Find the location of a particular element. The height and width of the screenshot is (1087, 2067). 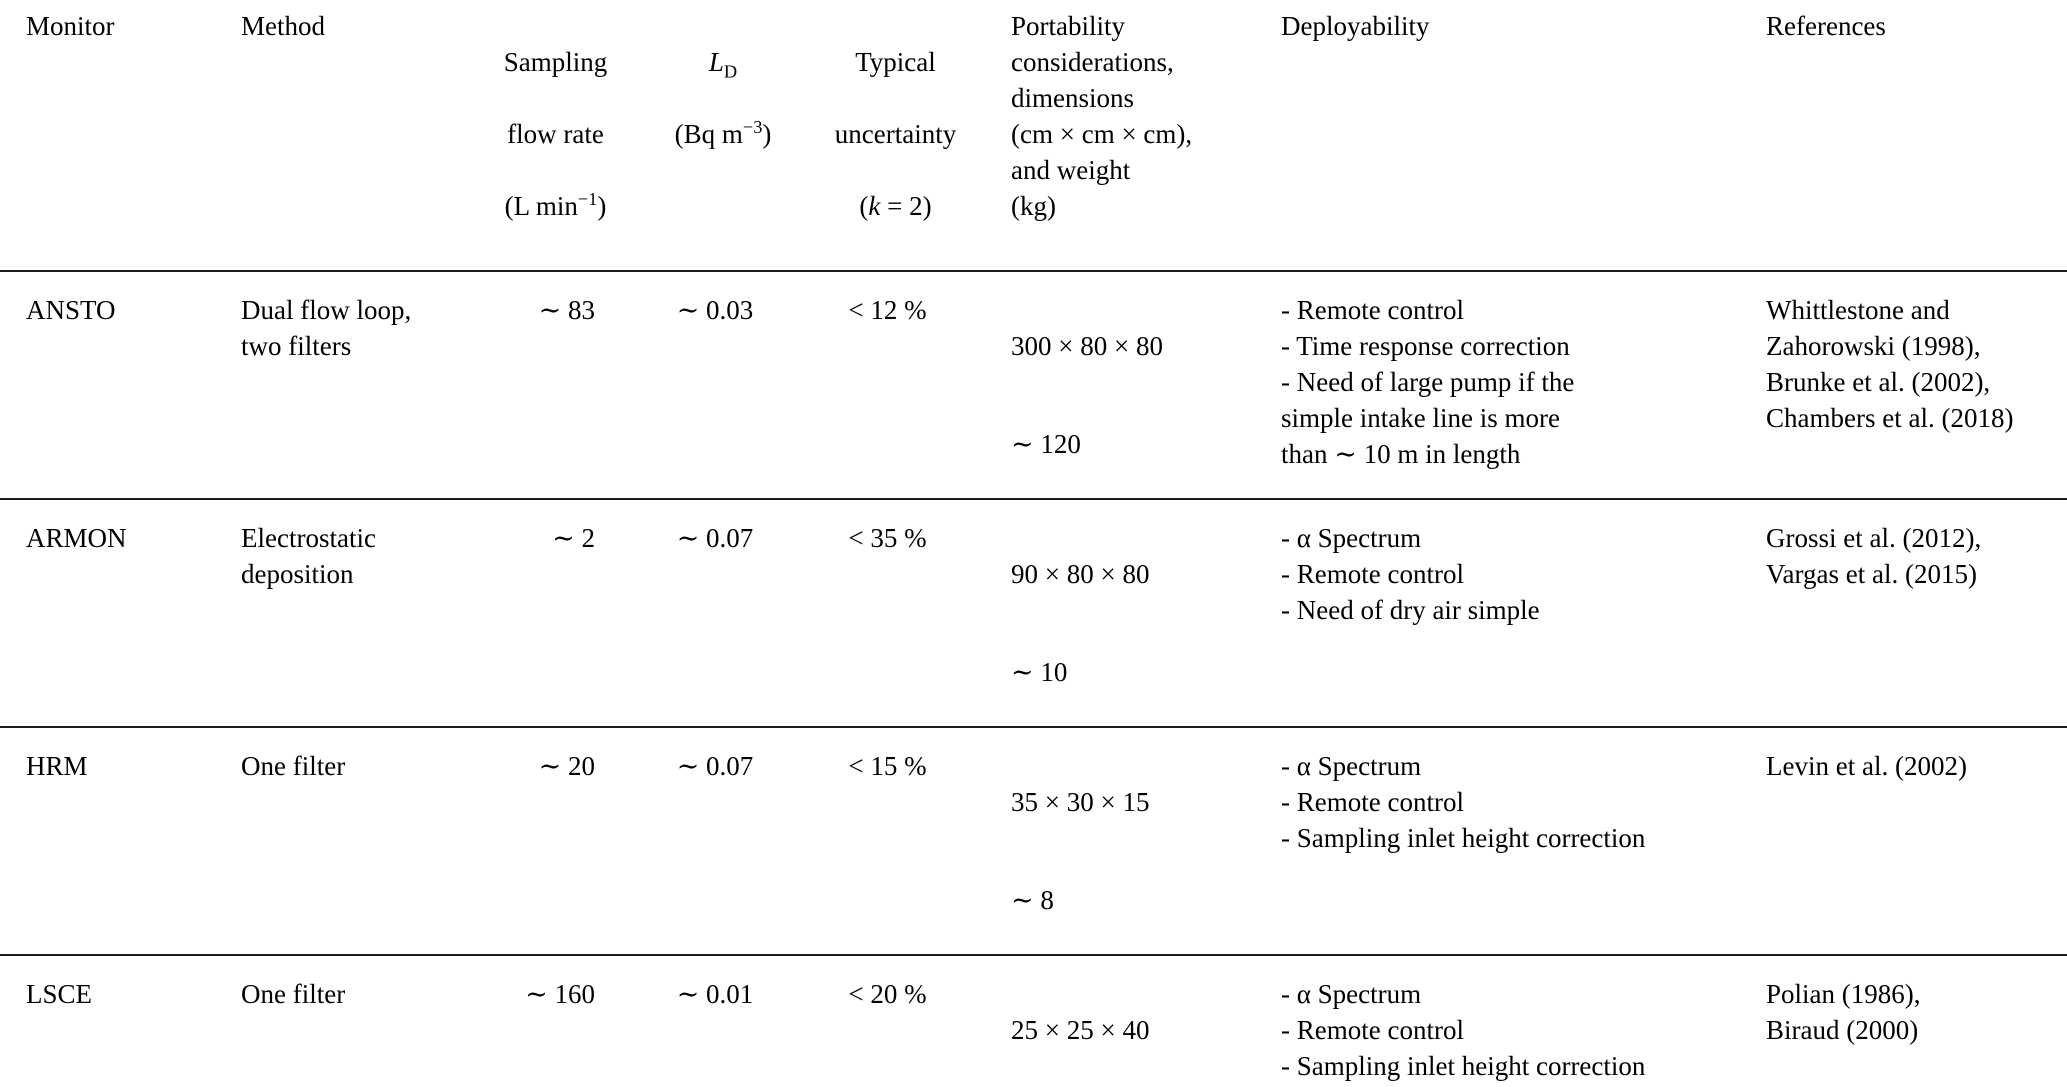

cell-monitor: ARMON is located at coordinates (76, 538).